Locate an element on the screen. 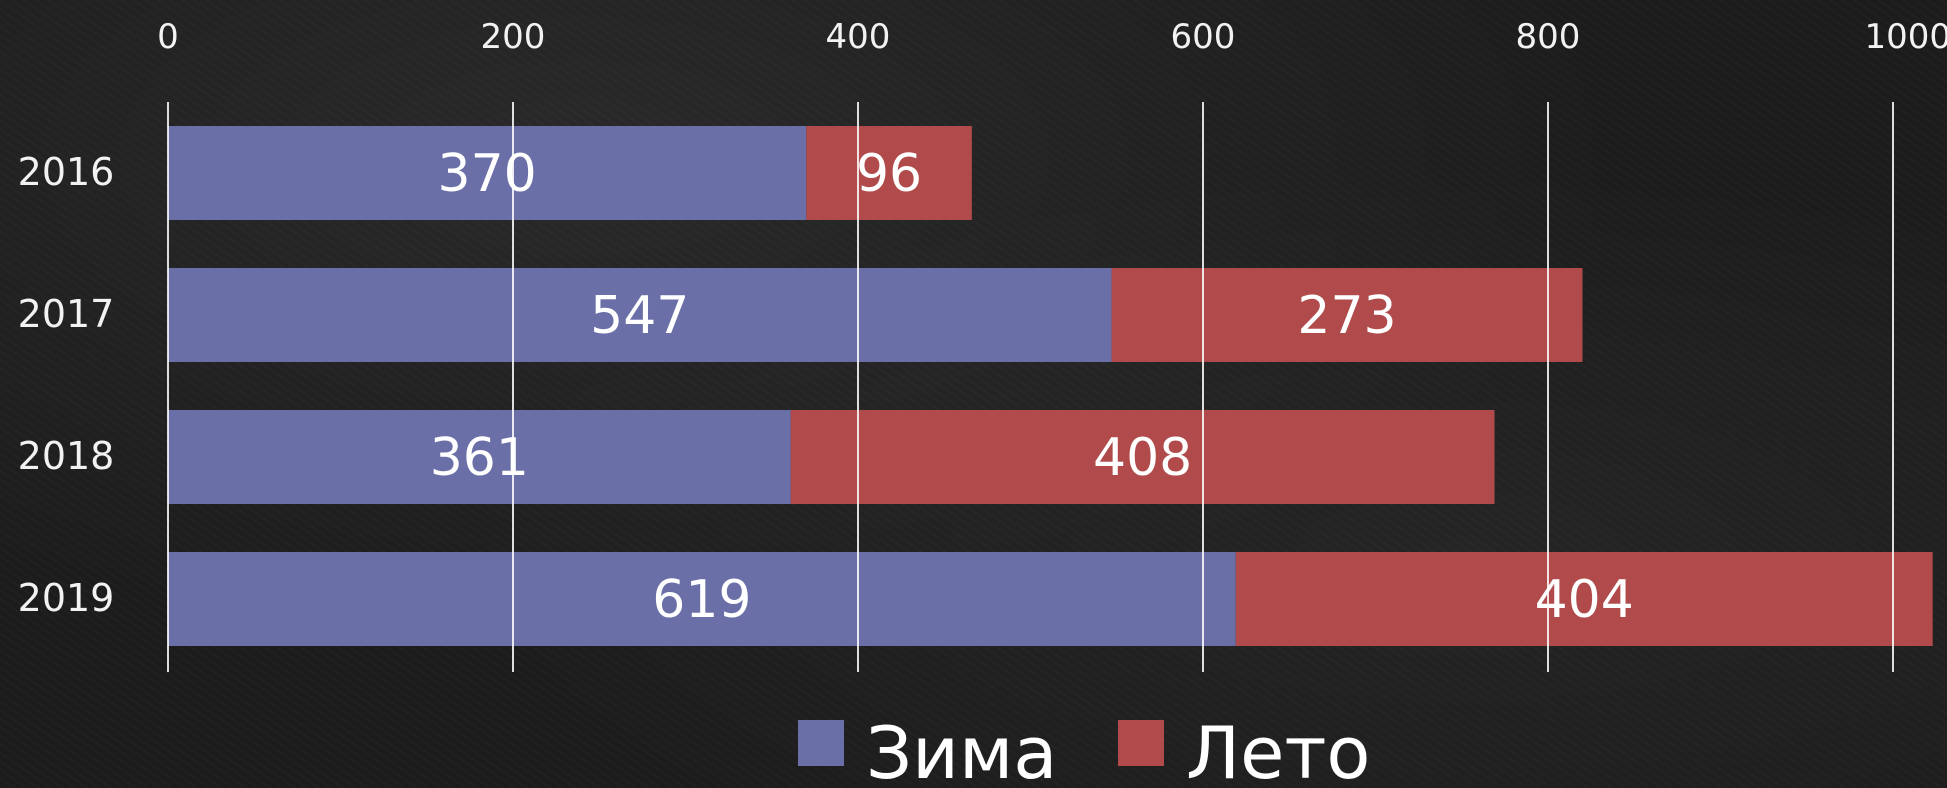  y-axis-categories: 2016 2017 2018 2019 is located at coordinates (66, 385).